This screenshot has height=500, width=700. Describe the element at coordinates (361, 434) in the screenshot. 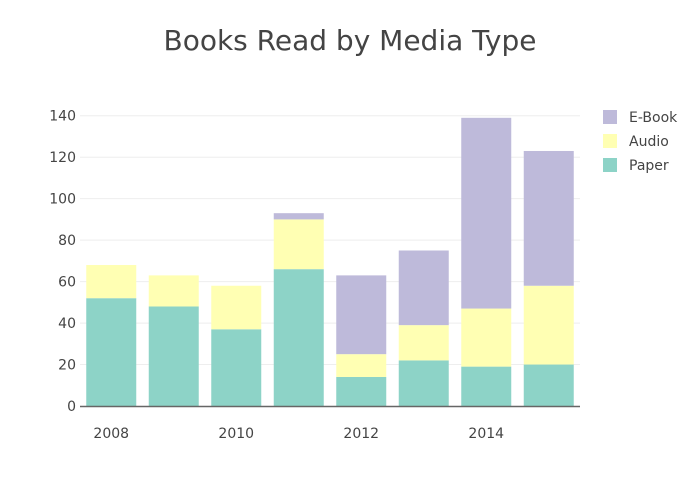

I see `x-tick-label: 2012` at that location.